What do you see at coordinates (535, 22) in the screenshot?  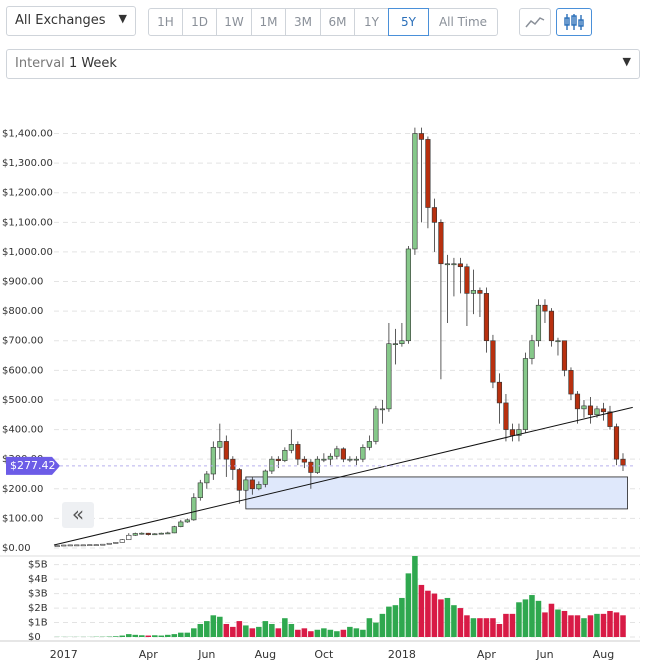 I see `line-icon` at bounding box center [535, 22].